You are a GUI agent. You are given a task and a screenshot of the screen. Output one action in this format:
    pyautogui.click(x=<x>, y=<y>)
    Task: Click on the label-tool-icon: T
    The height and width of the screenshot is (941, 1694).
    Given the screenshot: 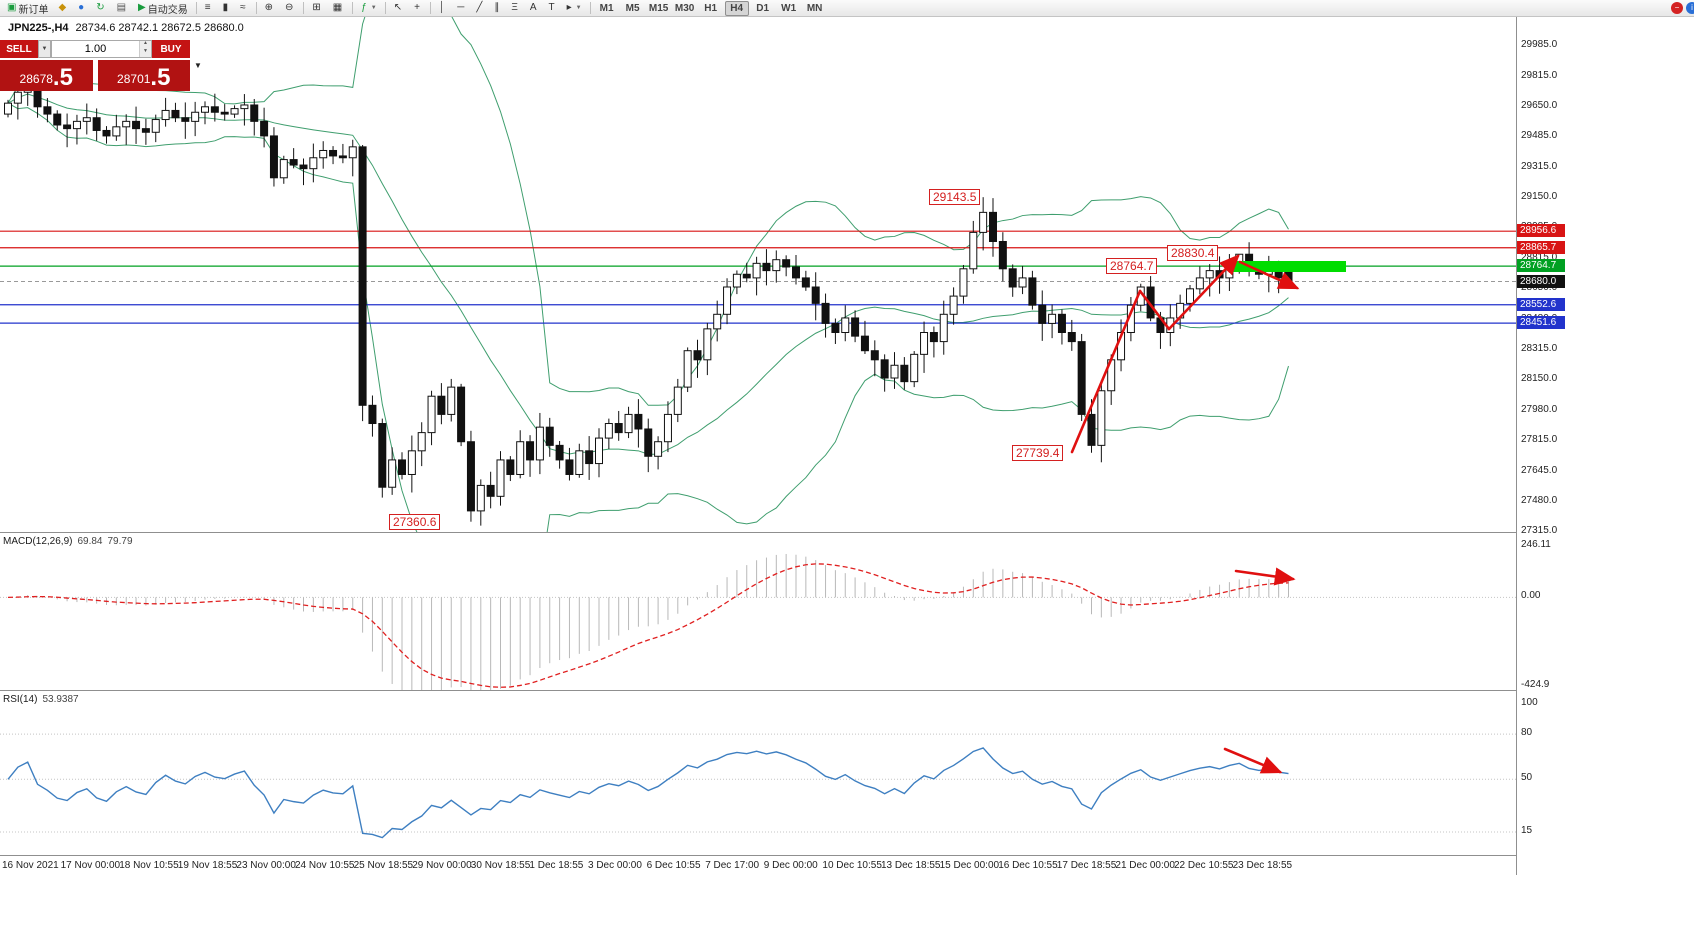 What is the action you would take?
    pyautogui.click(x=551, y=7)
    